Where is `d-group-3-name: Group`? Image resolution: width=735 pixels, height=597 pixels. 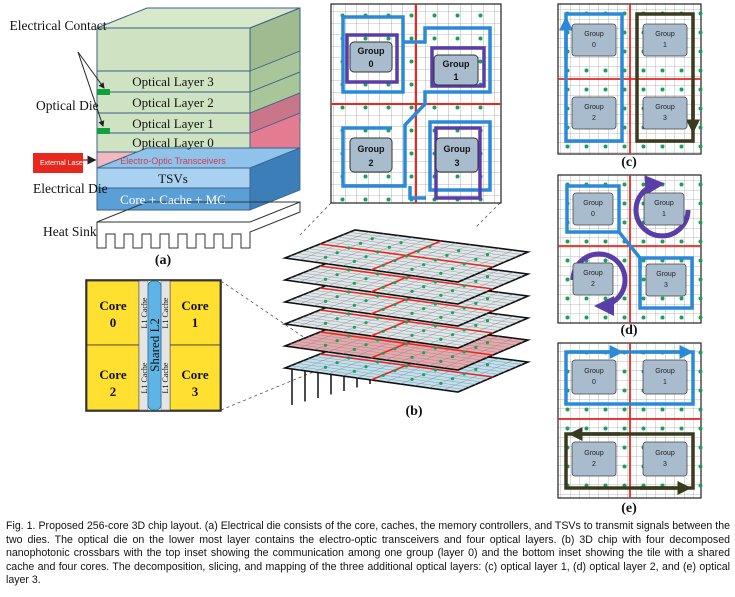
d-group-3-name: Group is located at coordinates (666, 274).